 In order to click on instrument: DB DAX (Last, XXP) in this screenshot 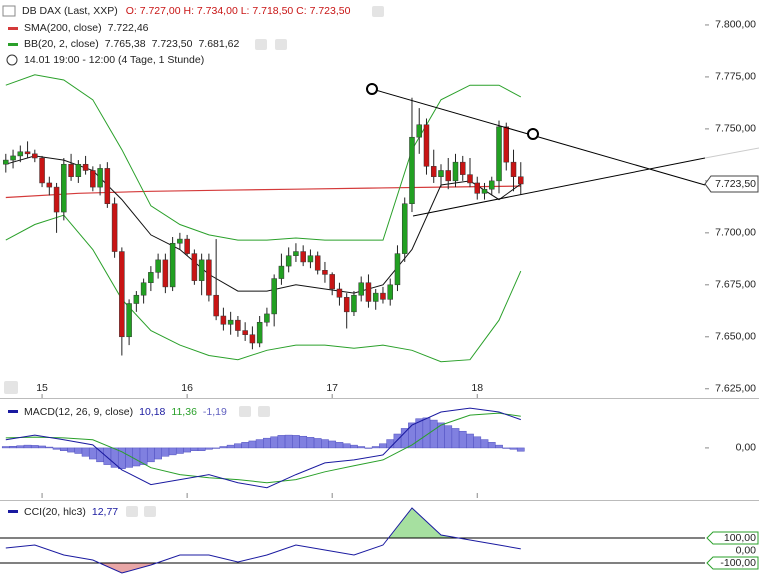, I will do `click(70, 11)`.